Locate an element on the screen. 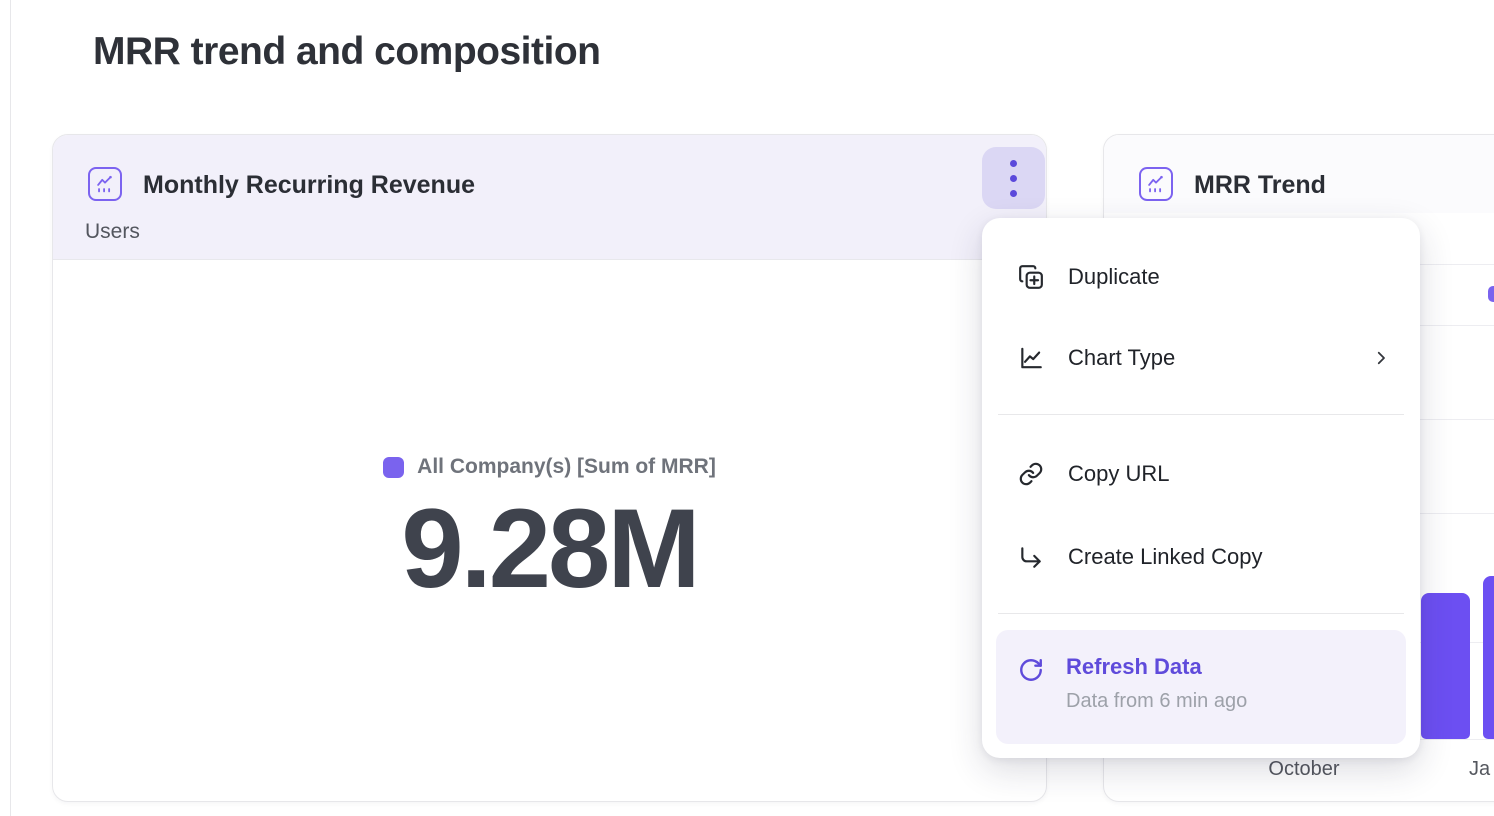  menu-item-label: Duplicate is located at coordinates (1114, 276).